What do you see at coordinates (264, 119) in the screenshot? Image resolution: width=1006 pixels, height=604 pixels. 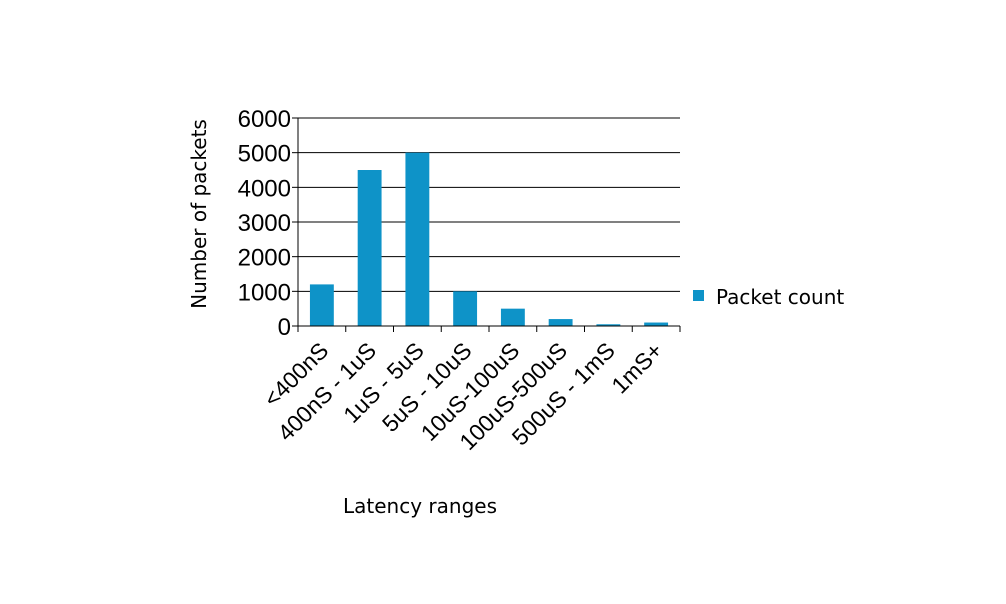 I see `y-tick-label: 6000` at bounding box center [264, 119].